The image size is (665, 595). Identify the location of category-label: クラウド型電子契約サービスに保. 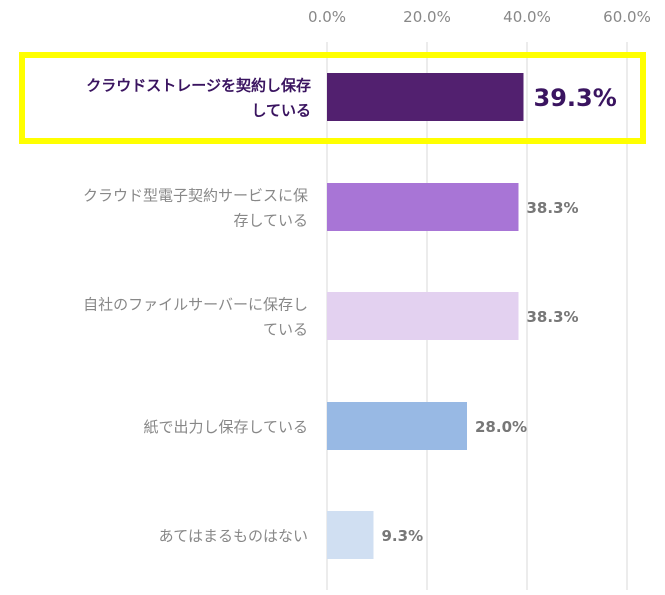
(195, 196).